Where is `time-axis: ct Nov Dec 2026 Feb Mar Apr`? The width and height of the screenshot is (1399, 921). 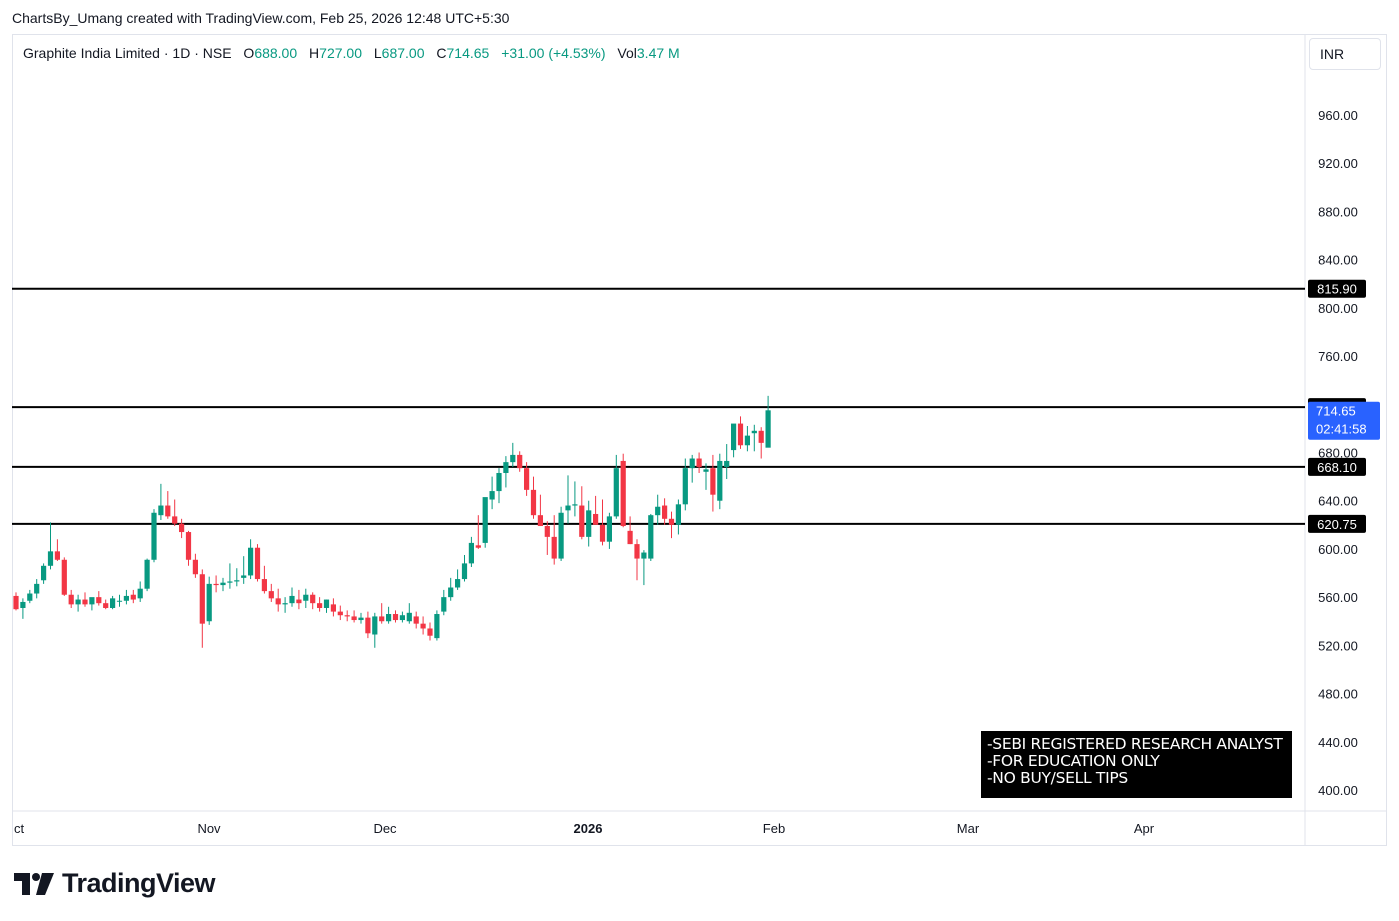
time-axis: ct Nov Dec 2026 Feb Mar Apr is located at coordinates (584, 828).